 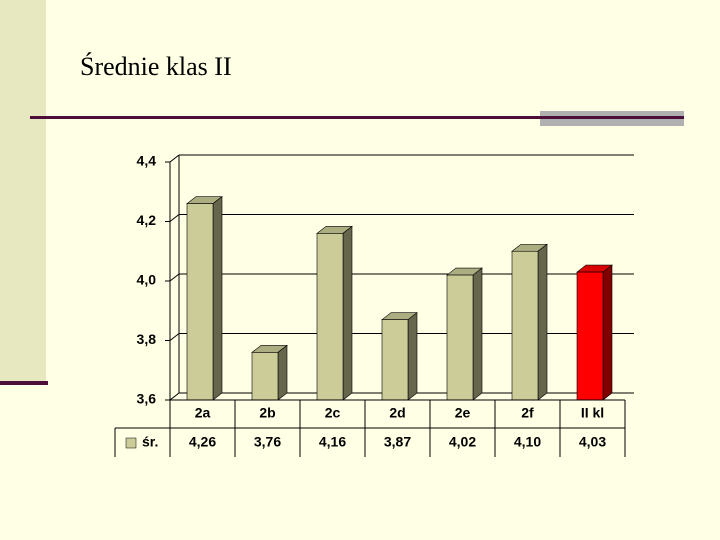 What do you see at coordinates (24, 383) in the screenshot?
I see `side-band-rule` at bounding box center [24, 383].